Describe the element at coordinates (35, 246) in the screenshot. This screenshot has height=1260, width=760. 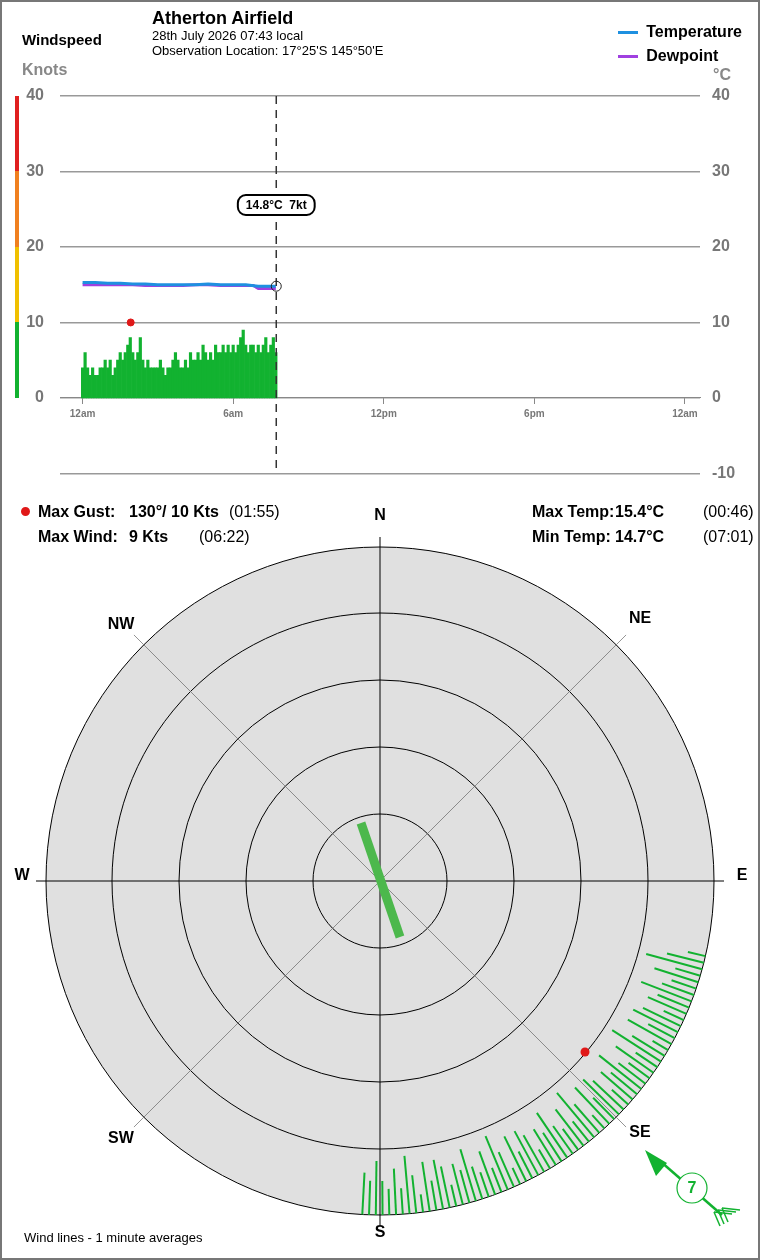
I see `y-tick-label: 20` at that location.